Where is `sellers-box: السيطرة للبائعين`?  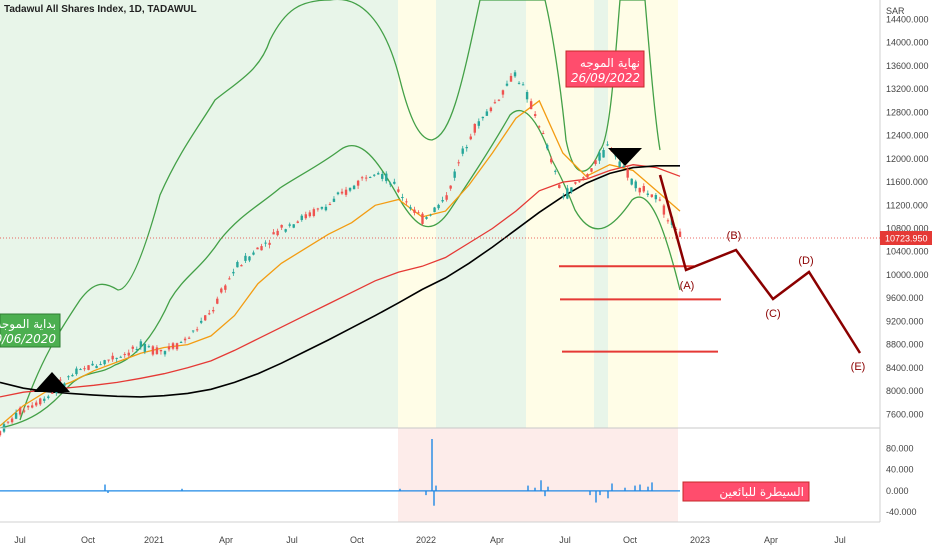 sellers-box: السيطرة للبائعين is located at coordinates (746, 491).